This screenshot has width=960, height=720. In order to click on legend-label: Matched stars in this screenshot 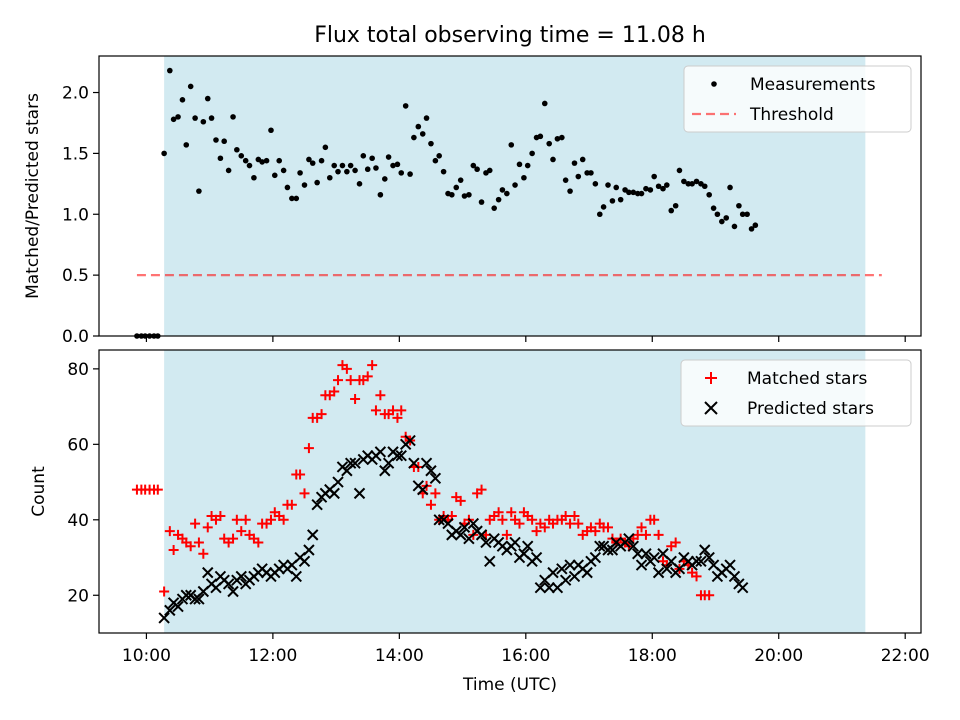, I will do `click(807, 379)`.